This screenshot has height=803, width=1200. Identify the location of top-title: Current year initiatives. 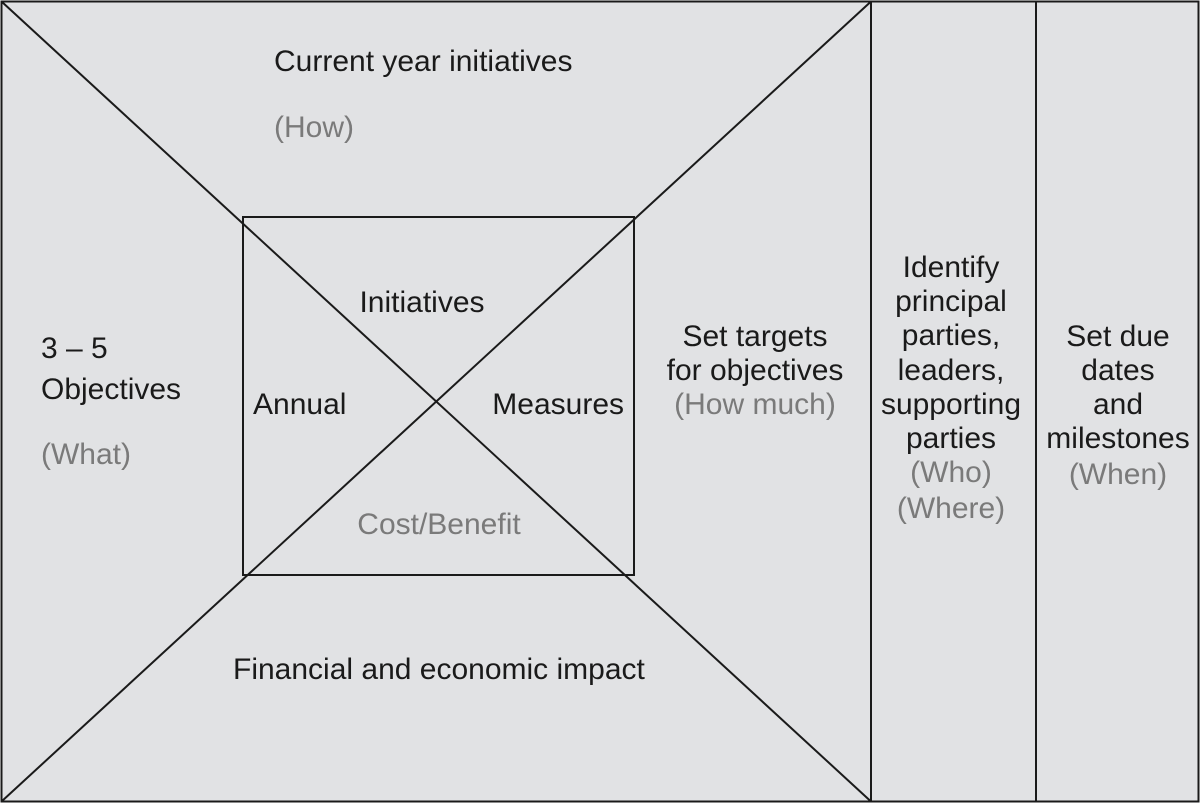
(423, 61).